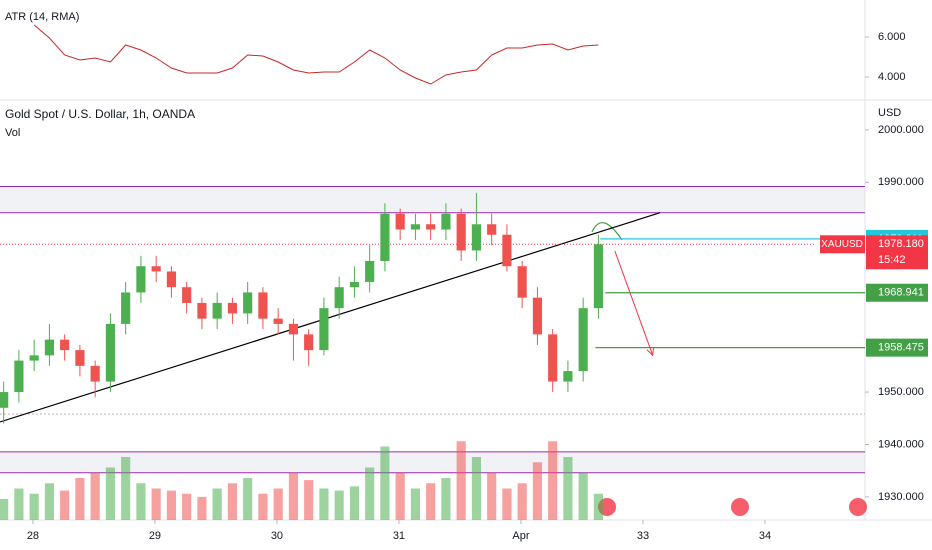 This screenshot has width=932, height=550. I want to click on event-icons, so click(732, 507).